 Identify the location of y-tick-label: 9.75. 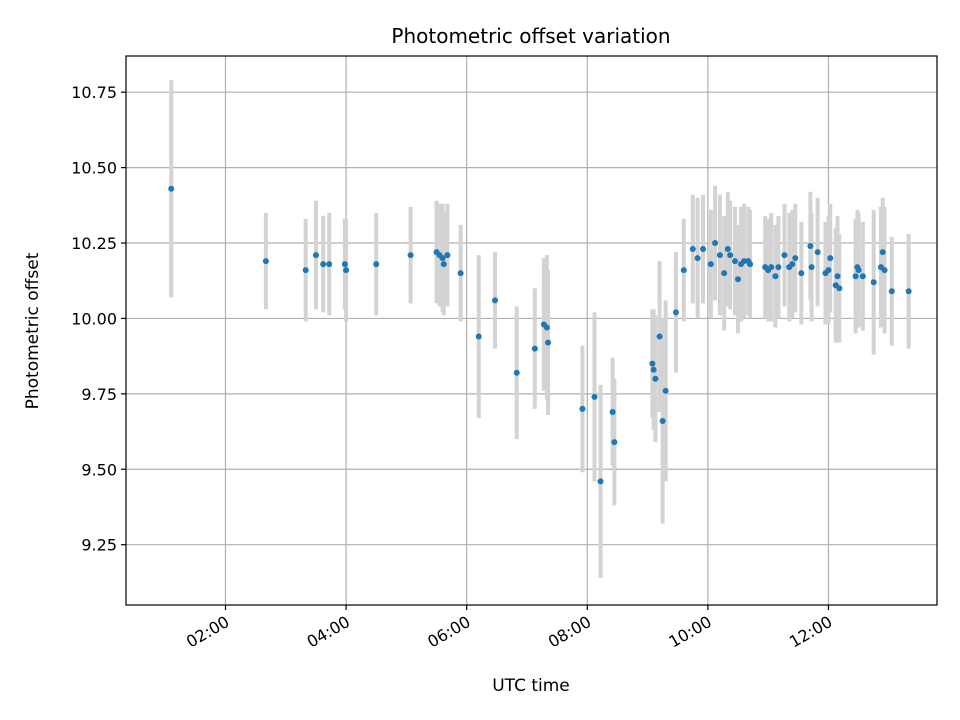
(99, 394).